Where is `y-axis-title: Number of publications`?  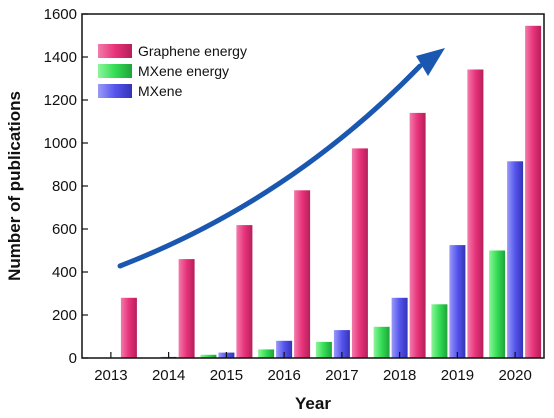
y-axis-title: Number of publications is located at coordinates (14, 186).